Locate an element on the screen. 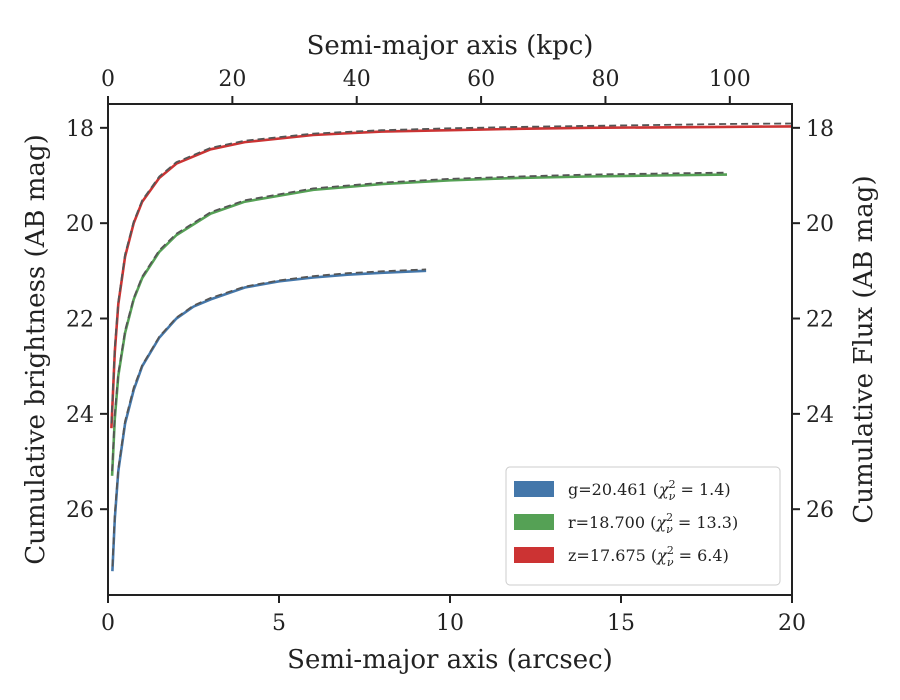 The width and height of the screenshot is (900, 700). y-tick-label: 20 is located at coordinates (80, 224).